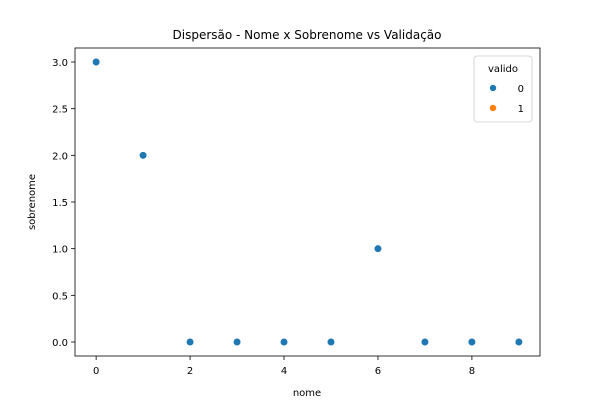 This screenshot has height=400, width=600. Describe the element at coordinates (60, 110) in the screenshot. I see `y-tick-label: 2.5` at that location.